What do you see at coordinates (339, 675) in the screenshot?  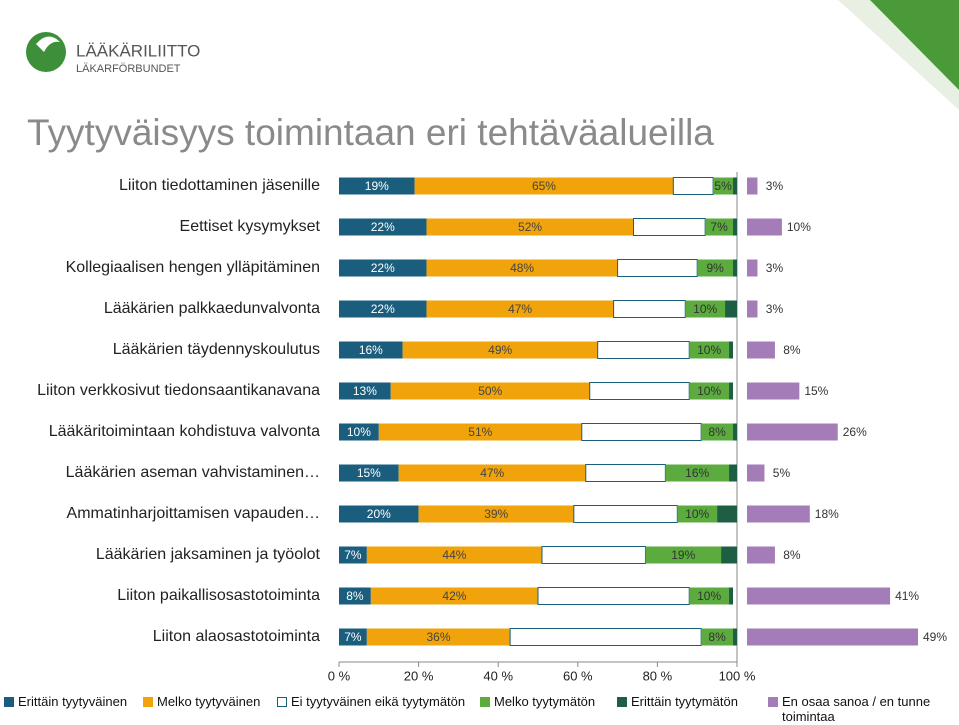 I see `x-tick-label: 0 %` at bounding box center [339, 675].